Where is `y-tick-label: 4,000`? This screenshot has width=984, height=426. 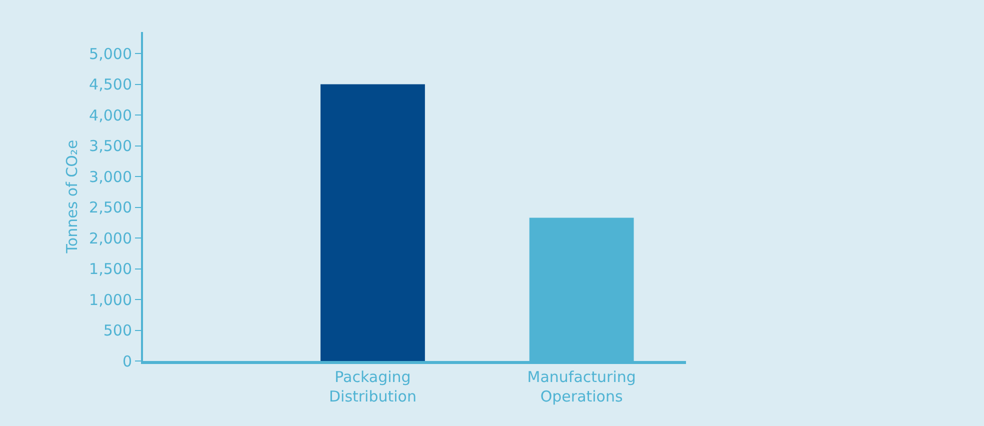 y-tick-label: 4,000 is located at coordinates (110, 115).